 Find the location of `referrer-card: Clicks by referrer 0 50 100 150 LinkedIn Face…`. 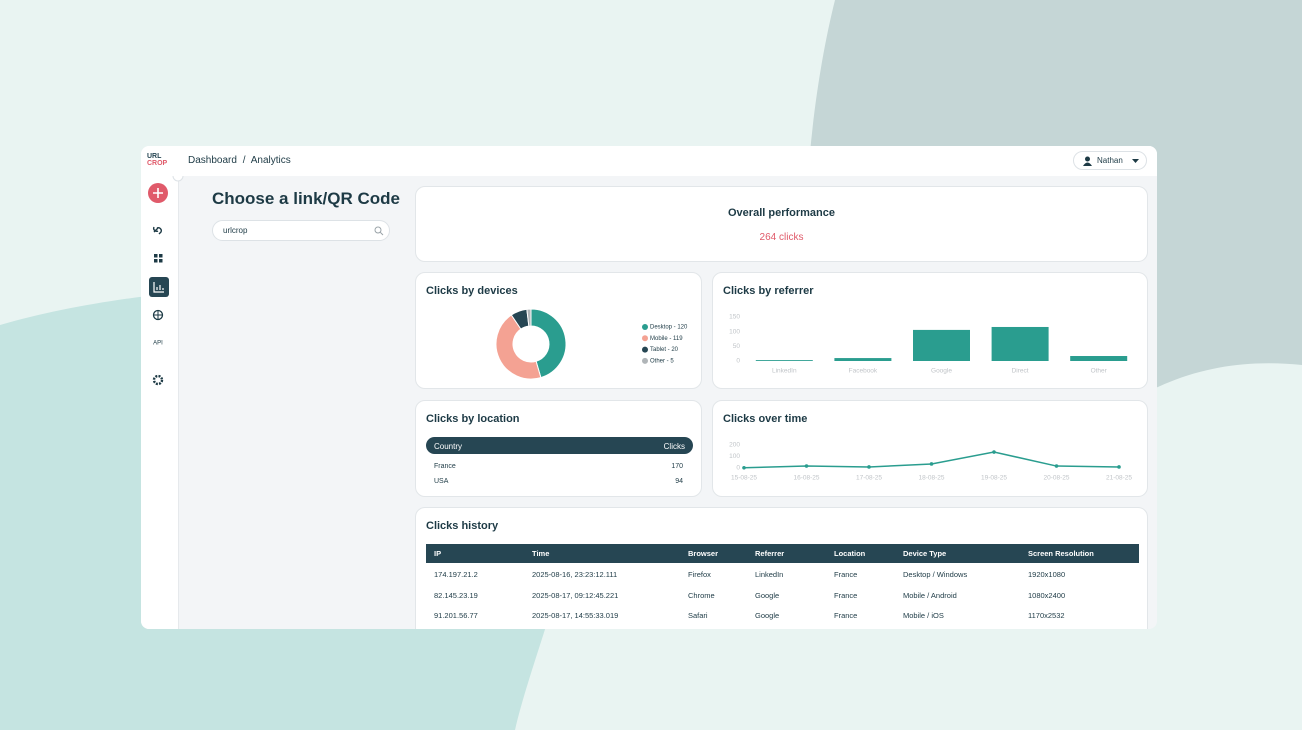

referrer-card: Clicks by referrer 0 50 100 150 LinkedIn Face… is located at coordinates (930, 330).